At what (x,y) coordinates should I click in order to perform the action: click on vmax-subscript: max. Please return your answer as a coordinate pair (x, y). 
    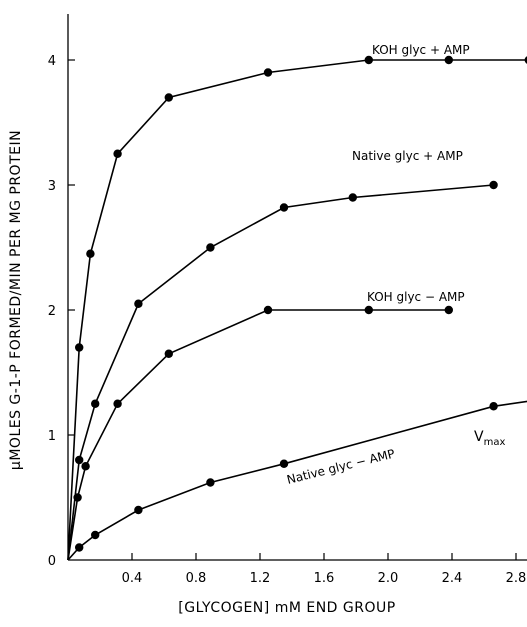
    Looking at the image, I should click on (495, 442).